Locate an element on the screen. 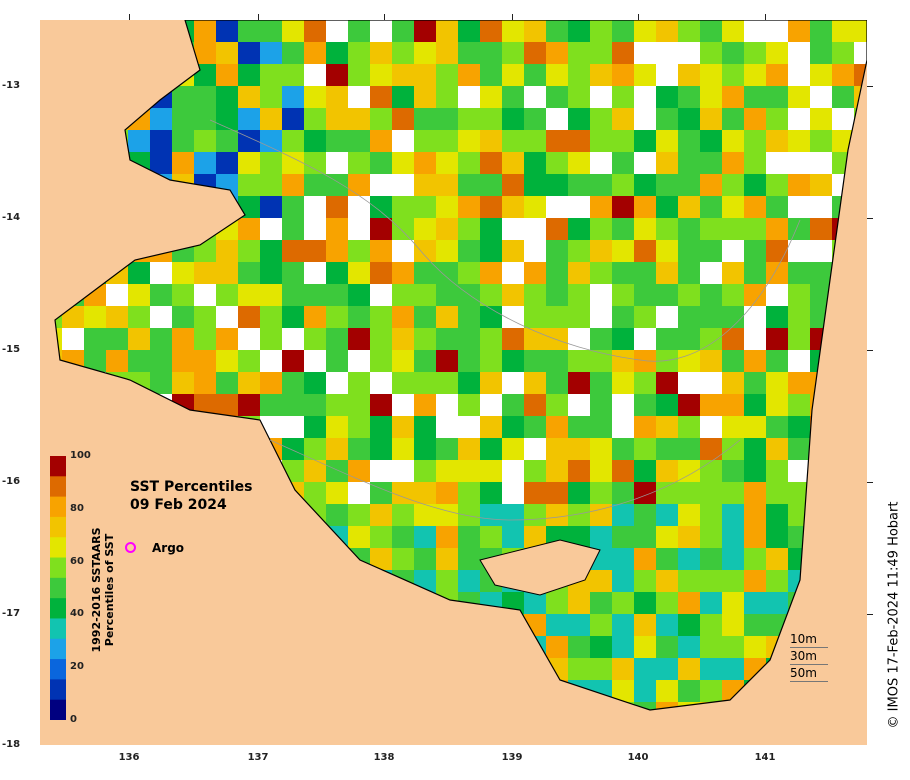 The height and width of the screenshot is (780, 910). colorbar-tick-label: 0 is located at coordinates (73, 719).